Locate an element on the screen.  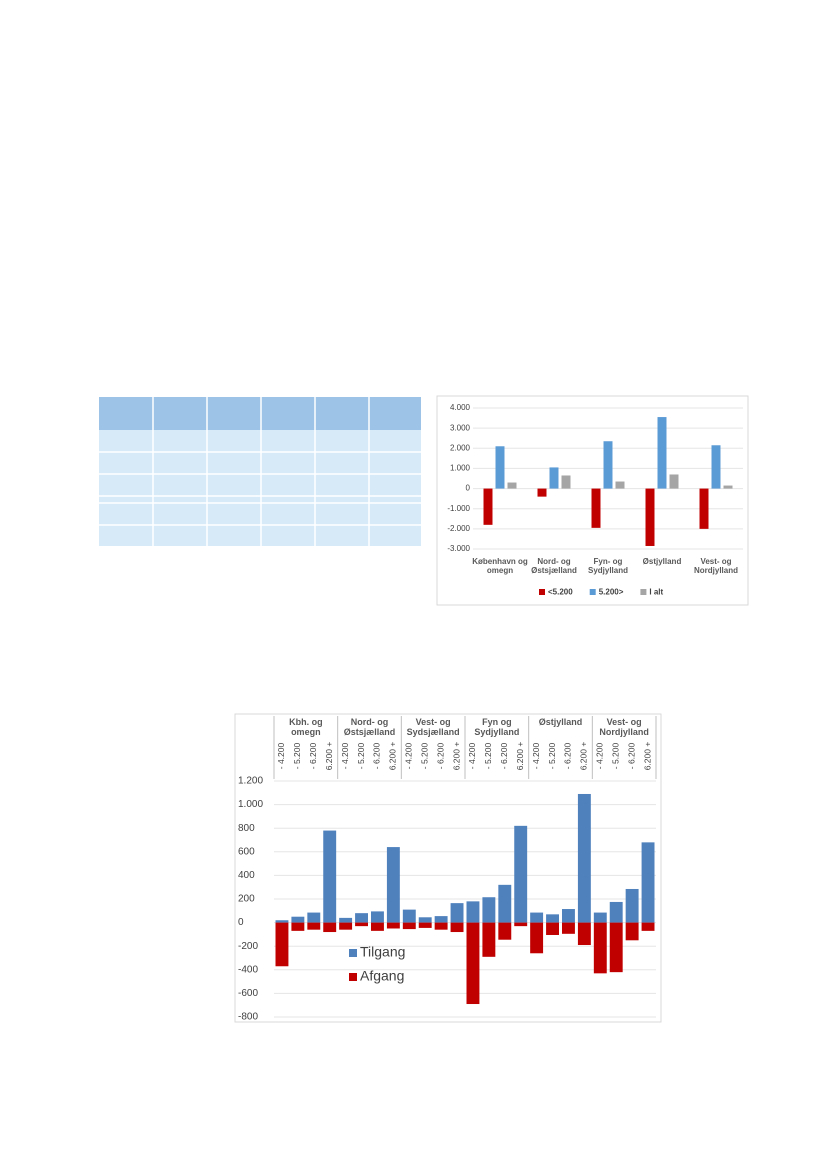
y-tick-label: 400 is located at coordinates (246, 875).